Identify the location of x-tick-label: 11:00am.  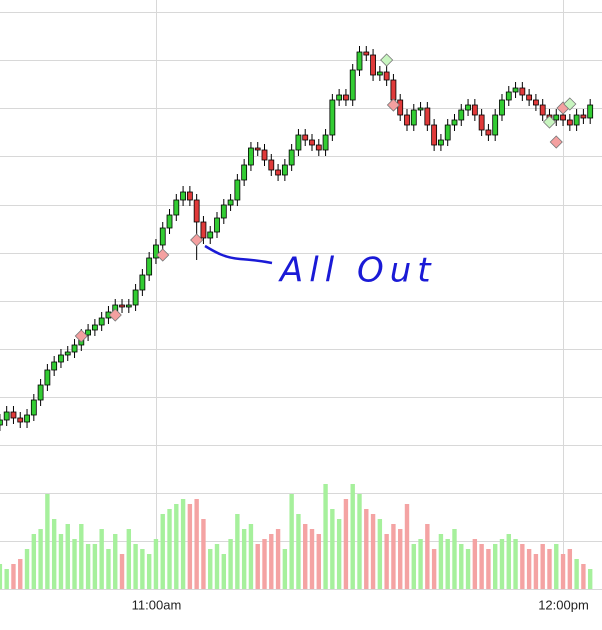
(157, 604).